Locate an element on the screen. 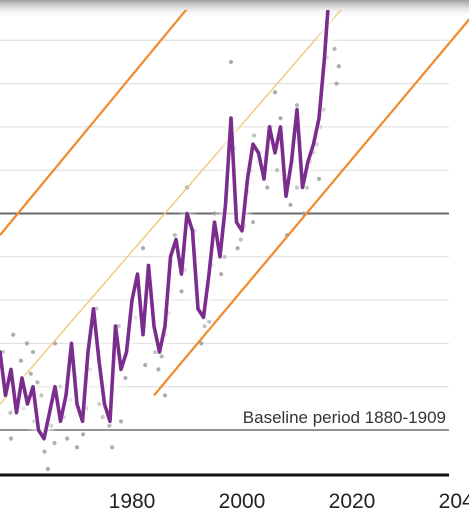 This screenshot has height=525, width=469. x-tick-label: 2020 is located at coordinates (352, 501).